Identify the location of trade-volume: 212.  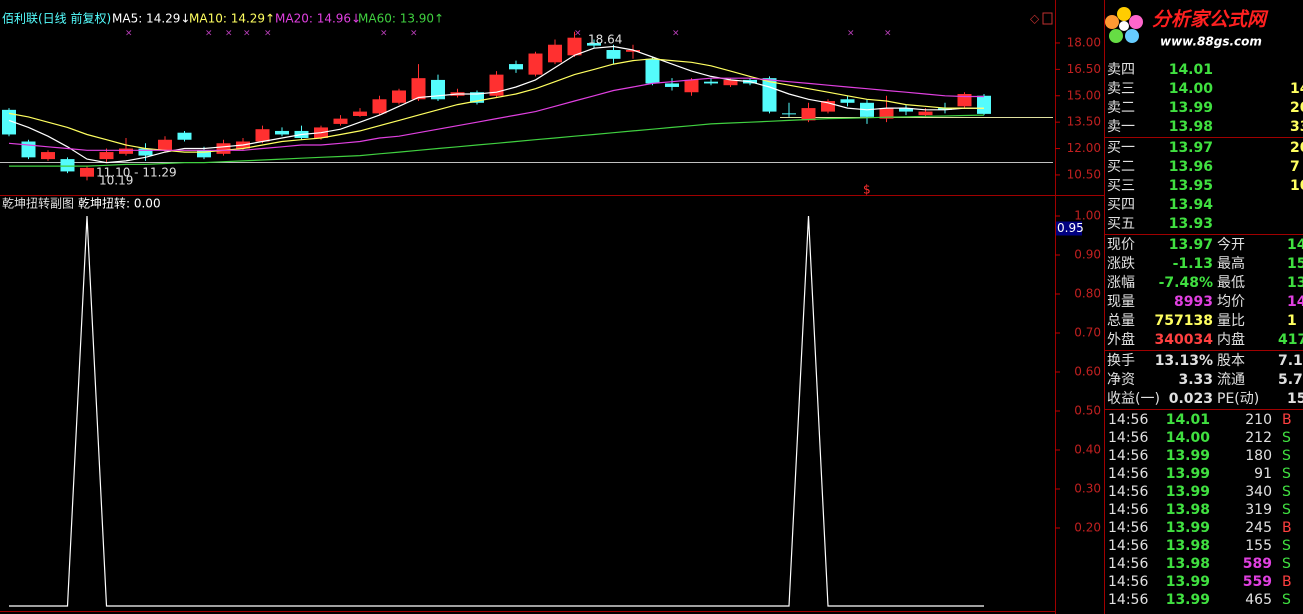
(1258, 438).